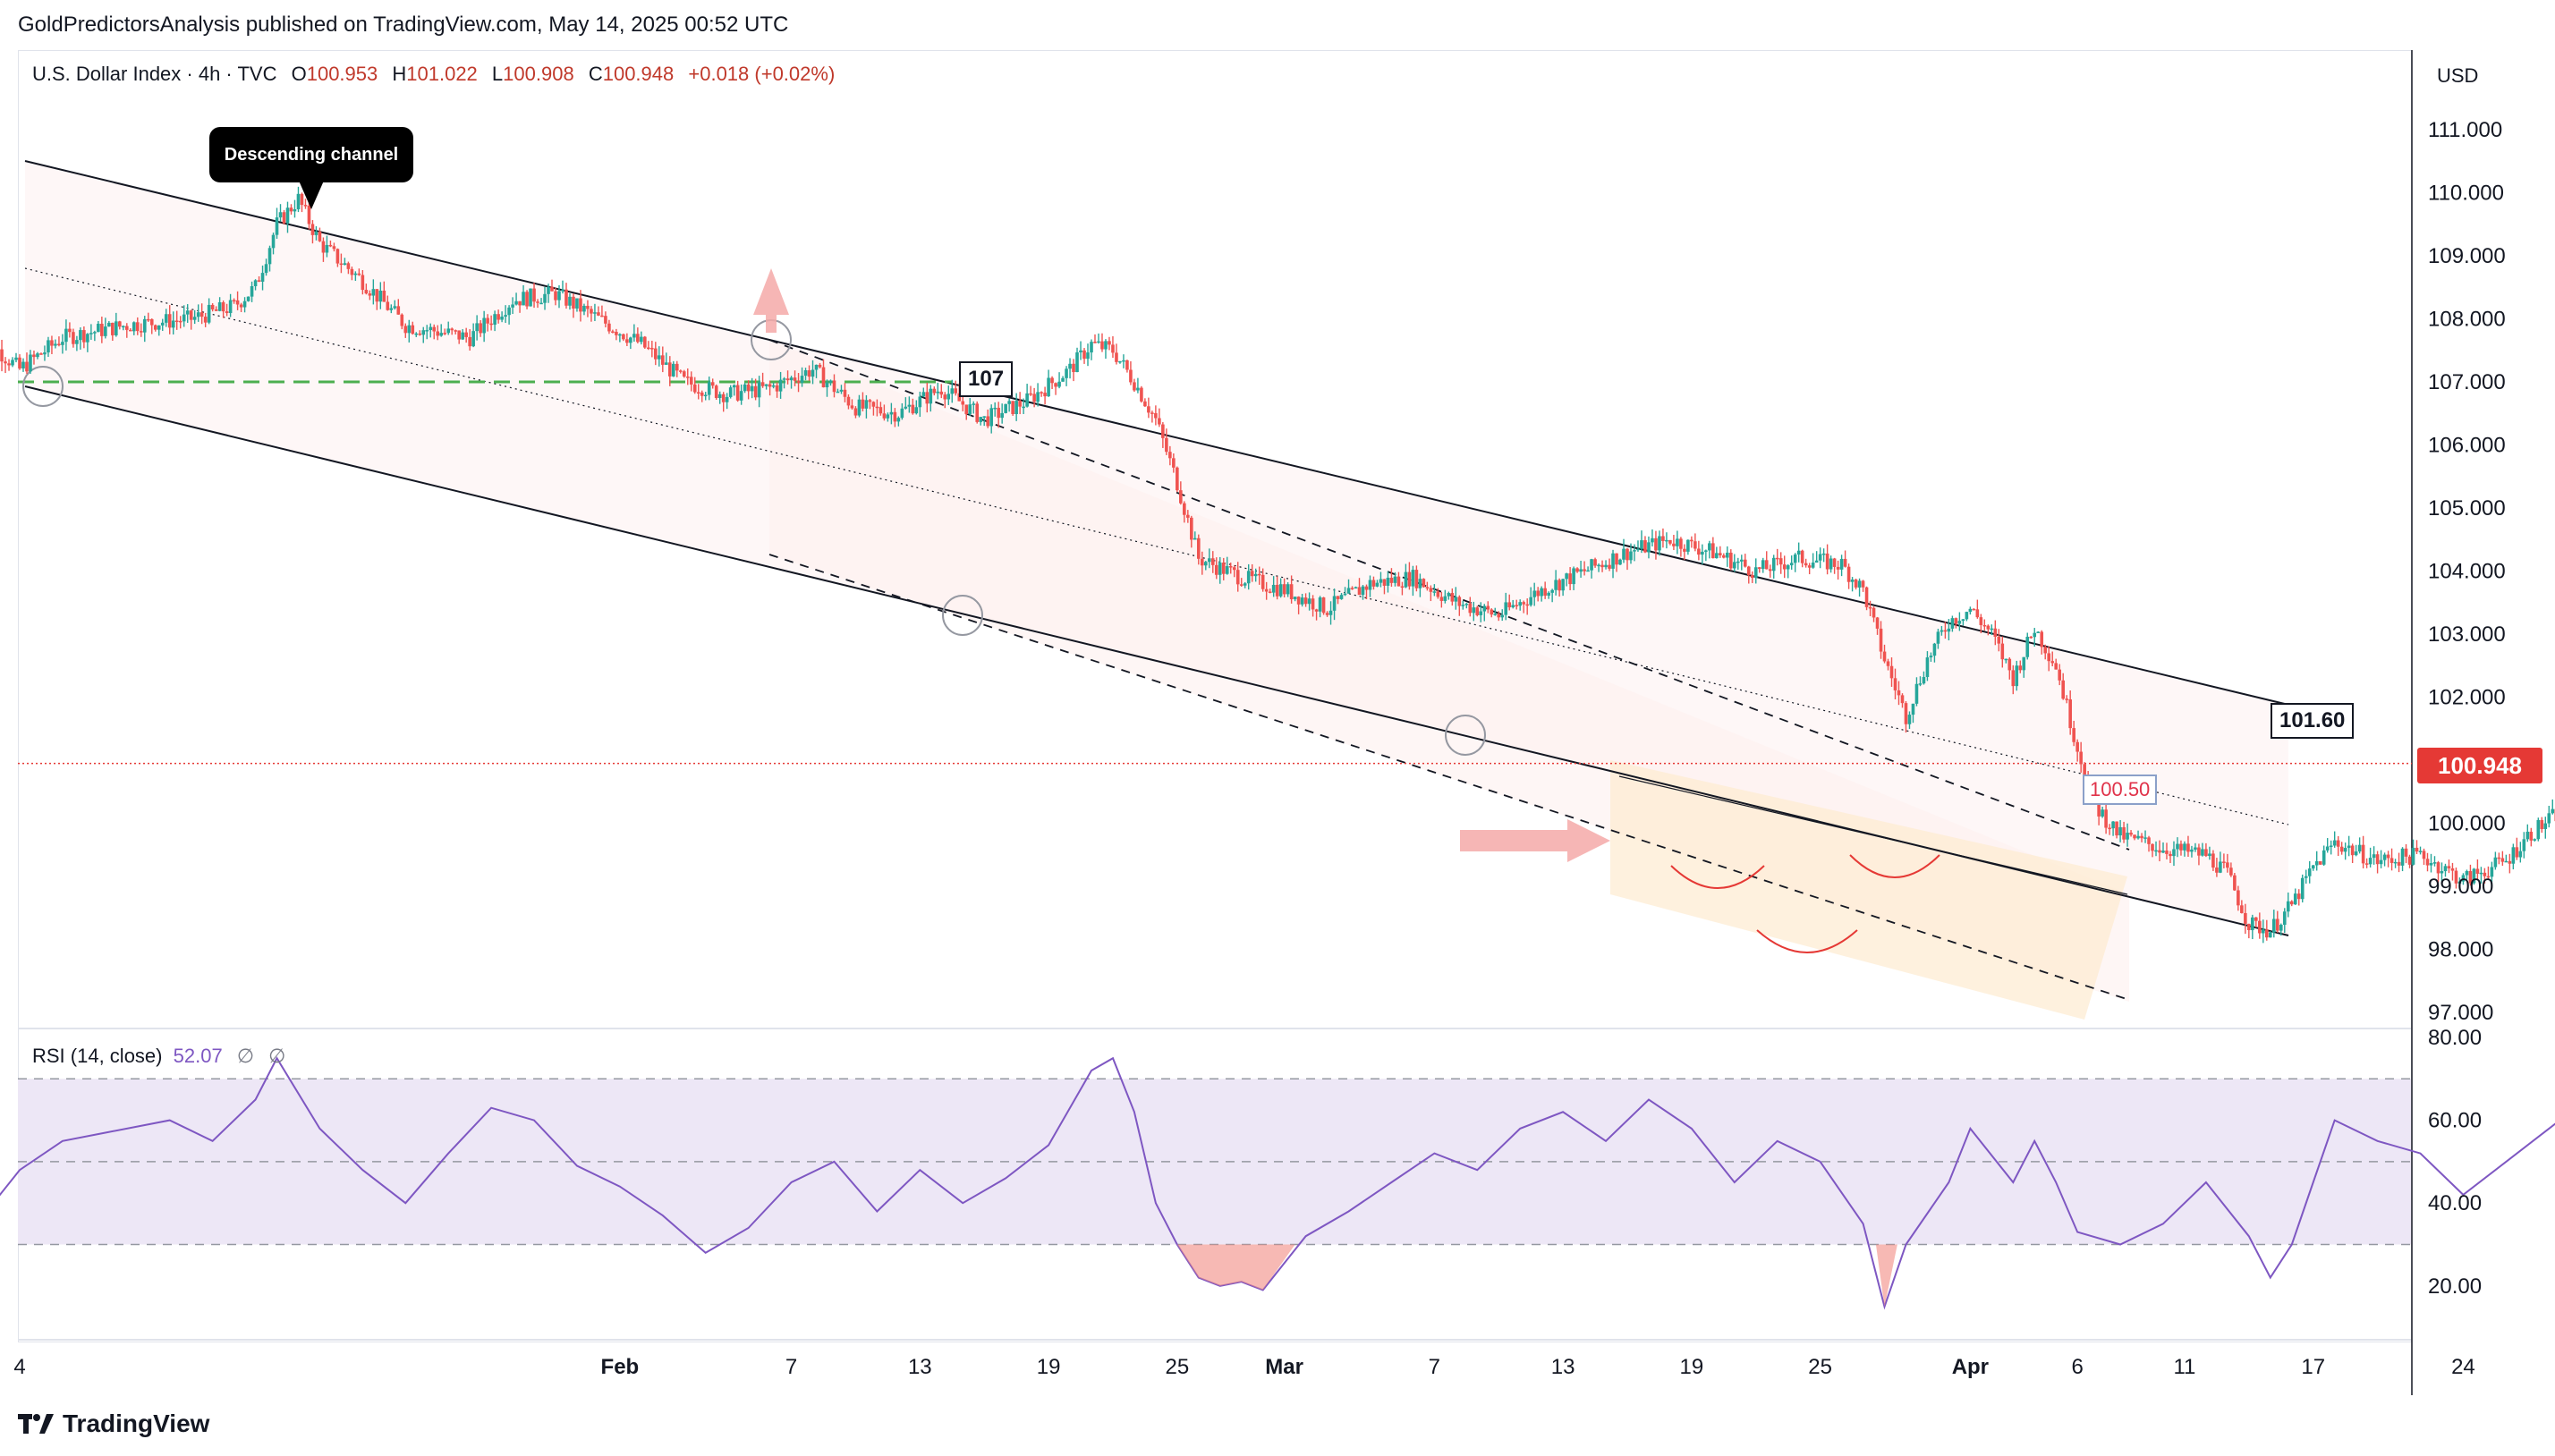  I want to click on time-tick-label: 4, so click(19, 1367).